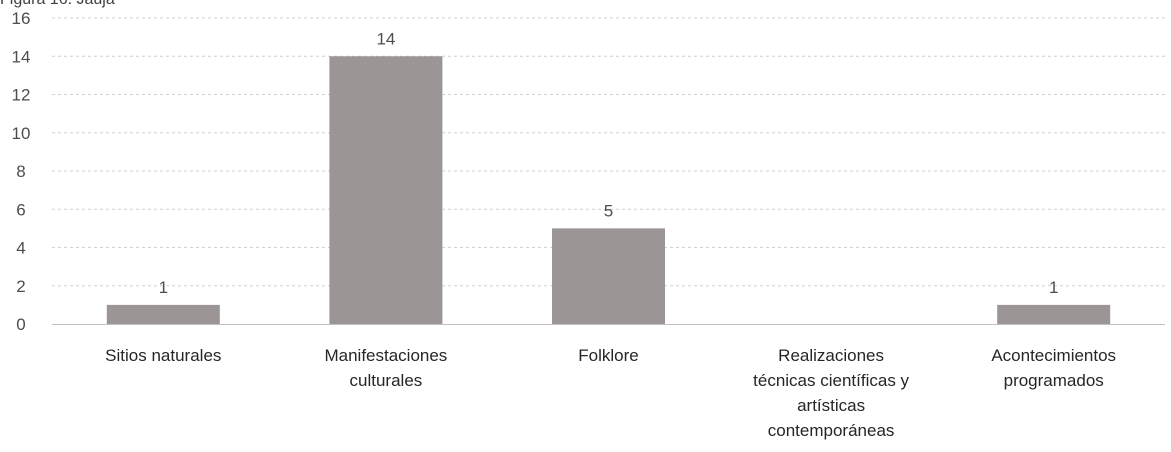 Image resolution: width=1171 pixels, height=452 pixels. What do you see at coordinates (1053, 355) in the screenshot?
I see `category-label-4-line-0: Acontecimientos` at bounding box center [1053, 355].